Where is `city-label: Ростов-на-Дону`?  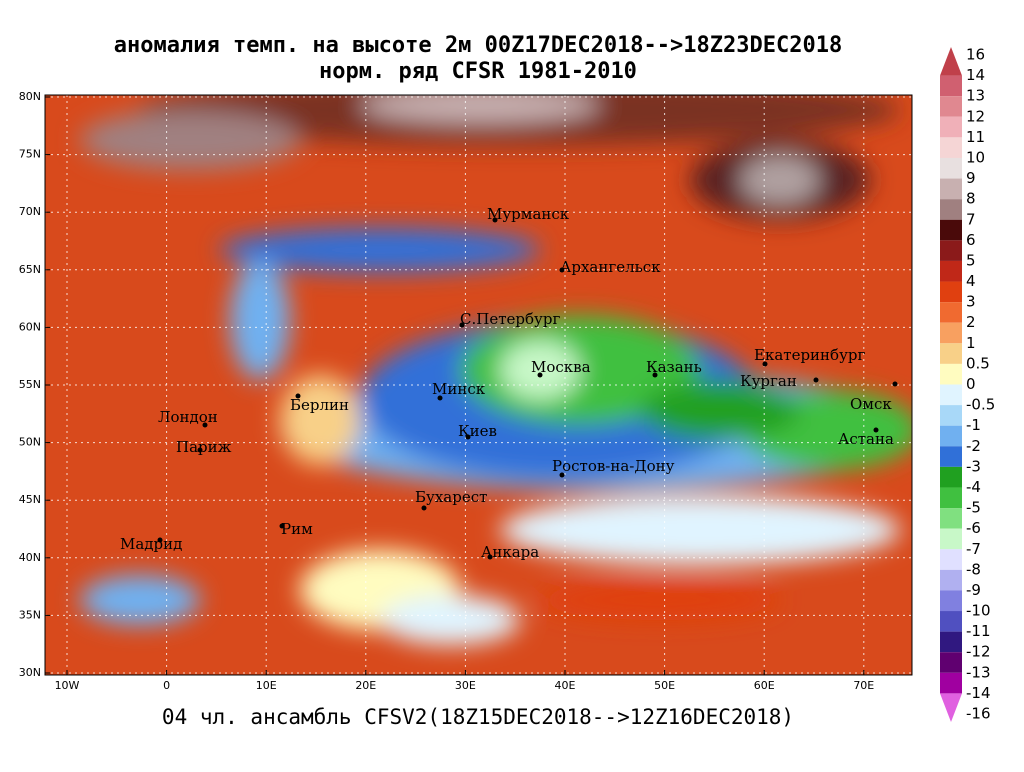 city-label: Ростов-на-Дону is located at coordinates (613, 466).